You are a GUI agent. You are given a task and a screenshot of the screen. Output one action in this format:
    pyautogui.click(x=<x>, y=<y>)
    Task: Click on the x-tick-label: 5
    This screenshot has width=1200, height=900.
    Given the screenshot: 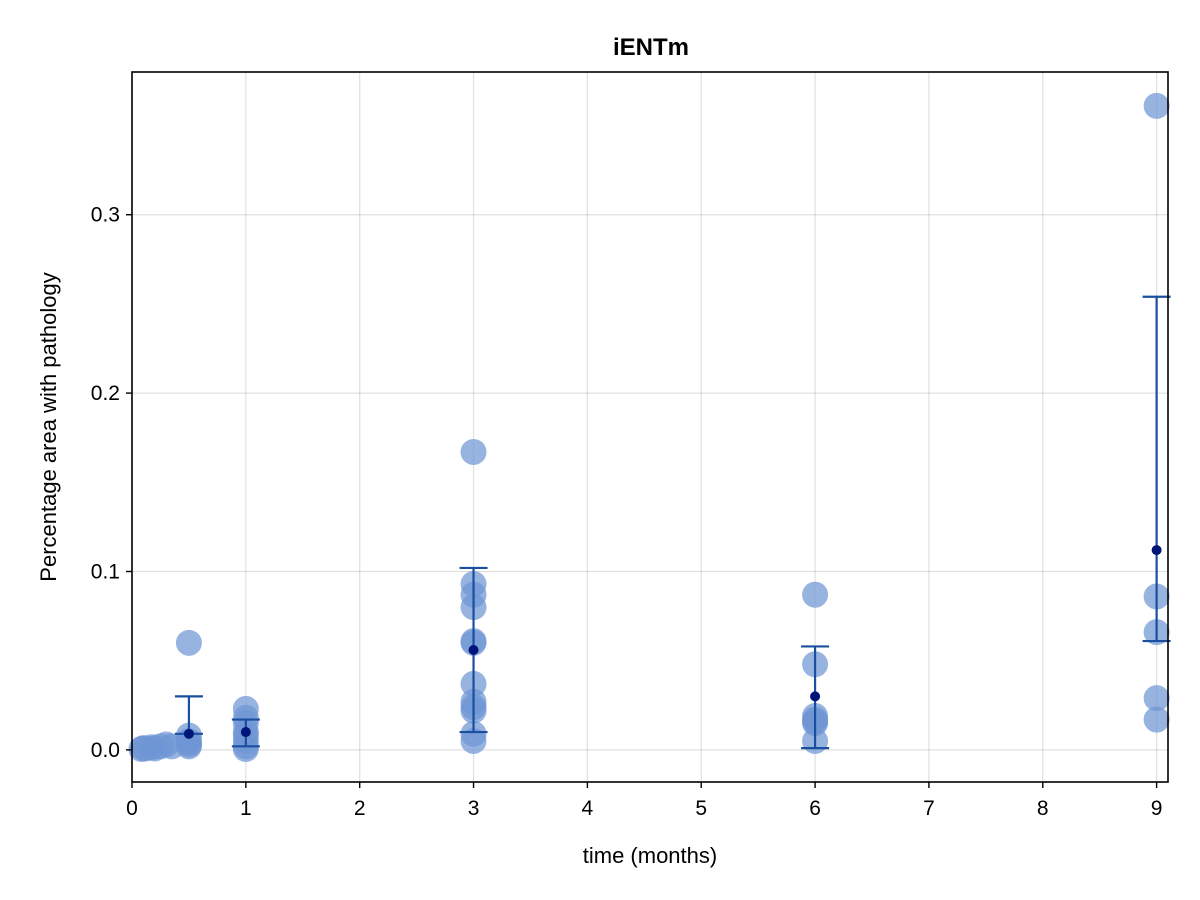 What is the action you would take?
    pyautogui.click(x=701, y=808)
    